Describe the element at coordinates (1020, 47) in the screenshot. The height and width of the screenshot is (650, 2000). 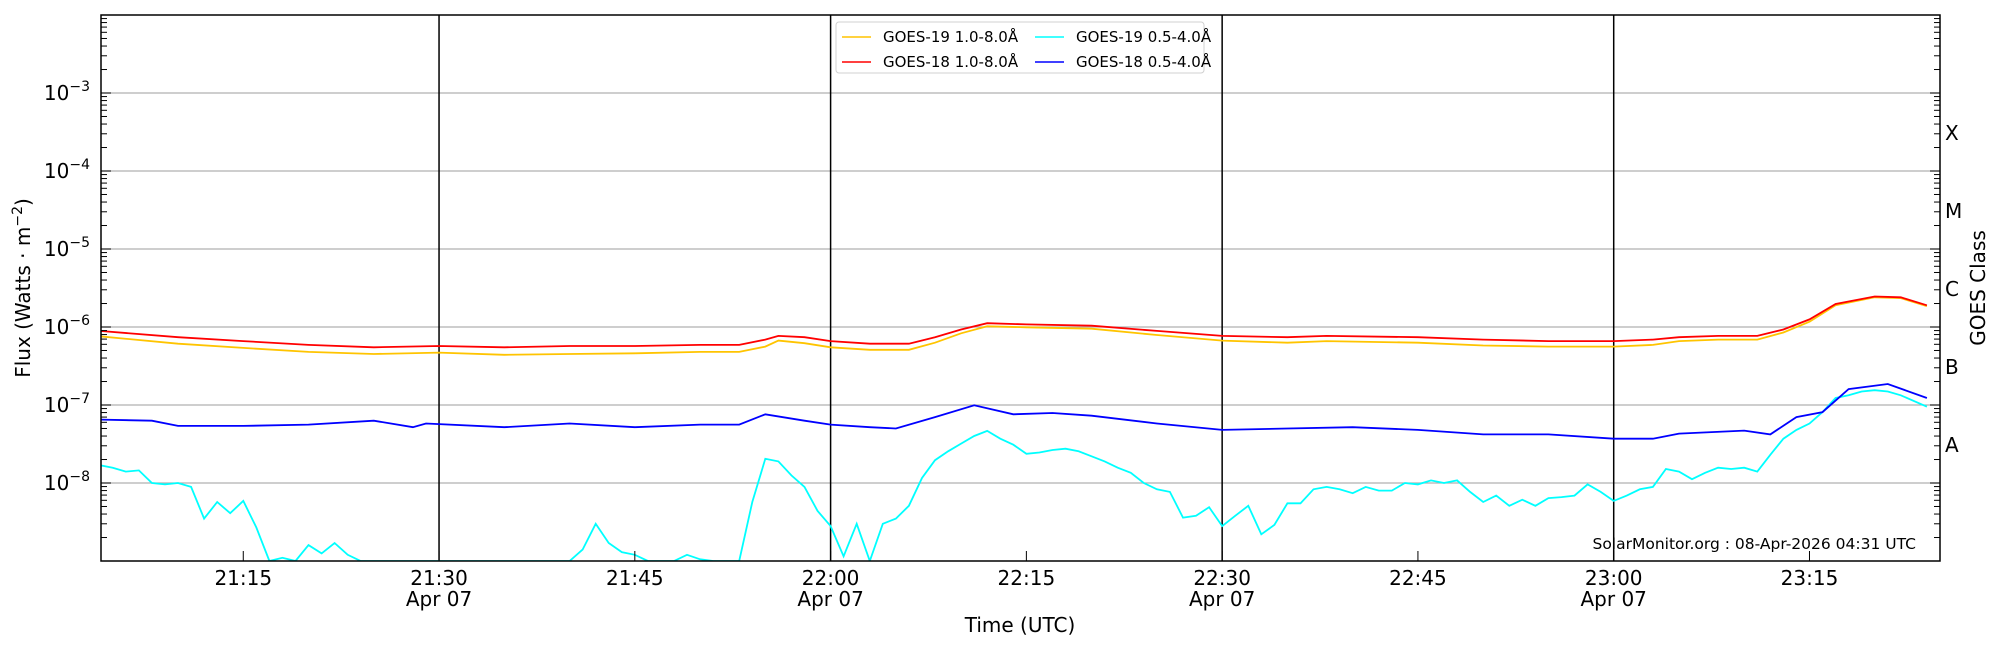
I see `legend-box` at that location.